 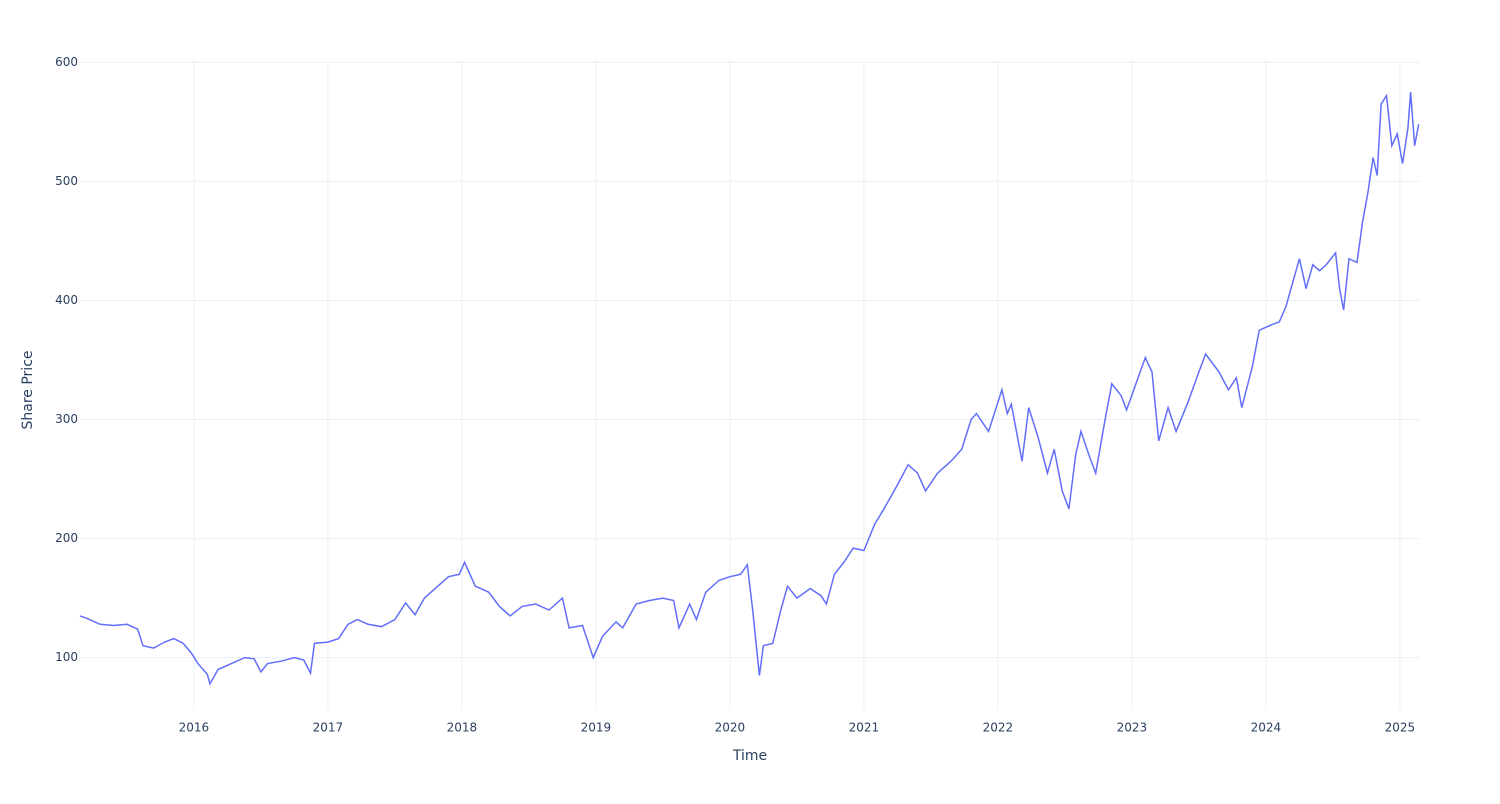 What do you see at coordinates (328, 728) in the screenshot?
I see `x-tick-label: 2017` at bounding box center [328, 728].